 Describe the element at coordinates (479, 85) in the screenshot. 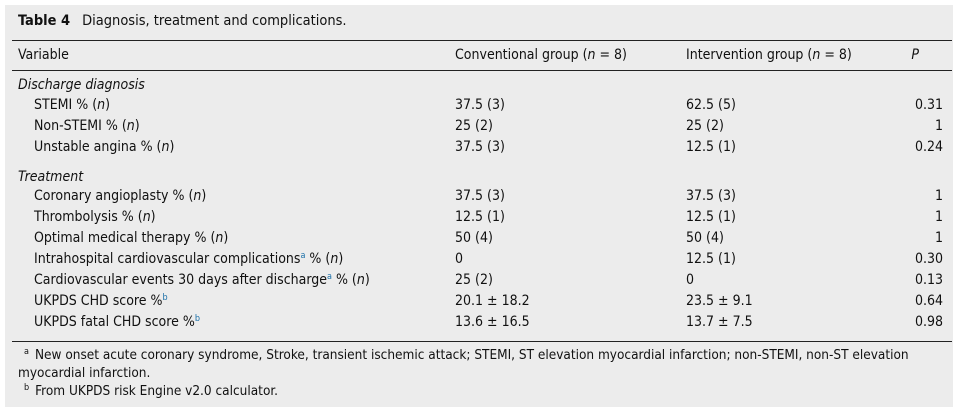

I see `section-row: Discharge diagnosis` at that location.